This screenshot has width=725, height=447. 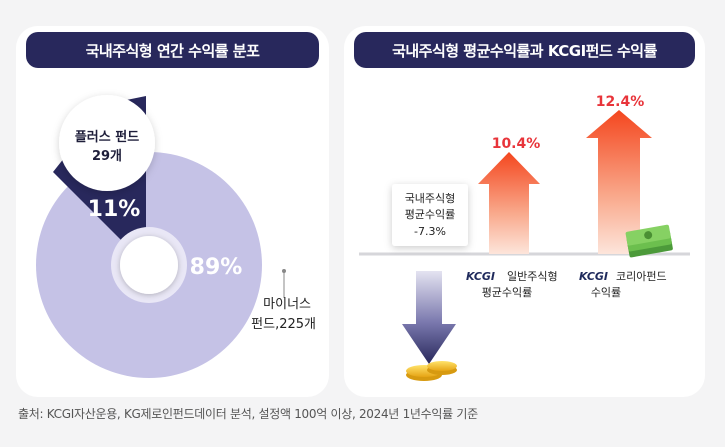 What do you see at coordinates (283, 324) in the screenshot?
I see `minus-fund-count: 펀드,225개` at bounding box center [283, 324].